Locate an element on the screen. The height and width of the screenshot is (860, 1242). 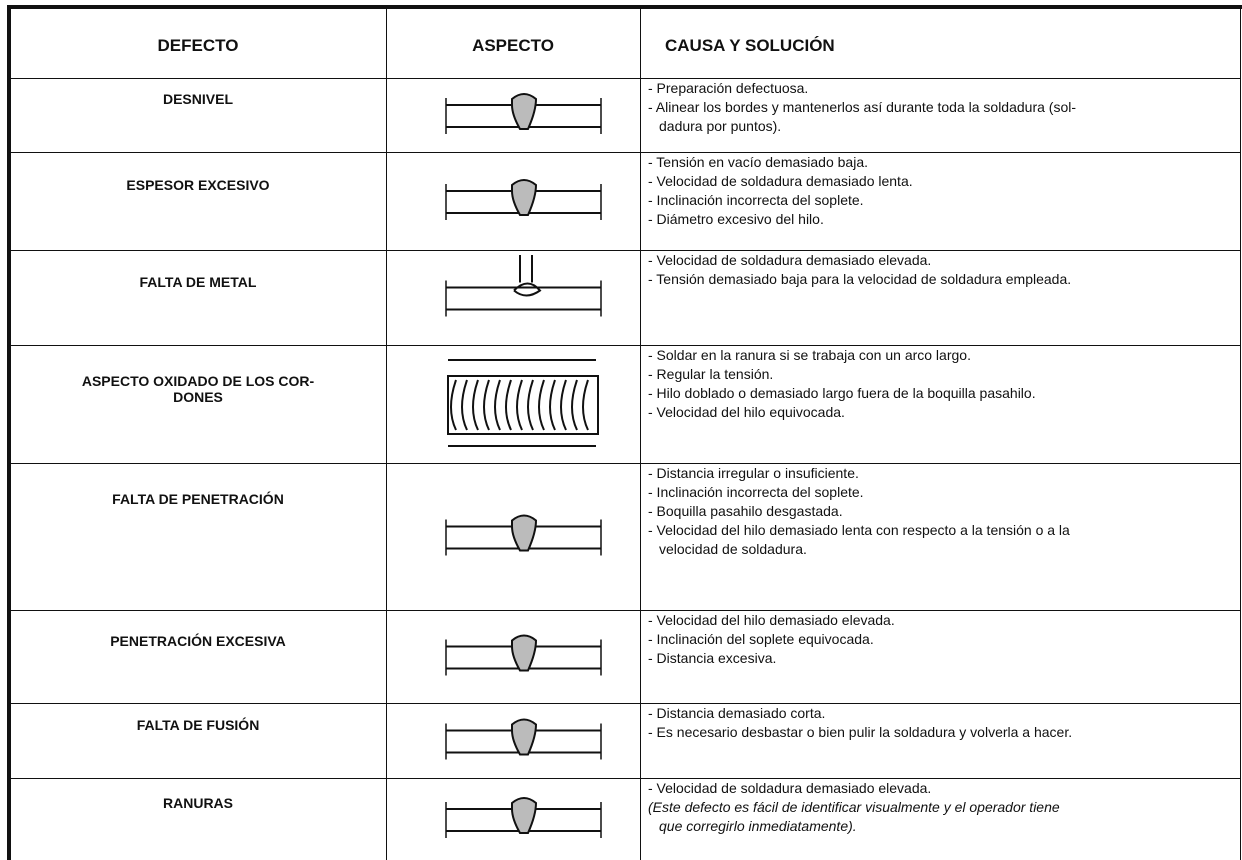
defect-cell: ASPECTO OXIDADO DE LOS COR- DONES is located at coordinates (198, 389).